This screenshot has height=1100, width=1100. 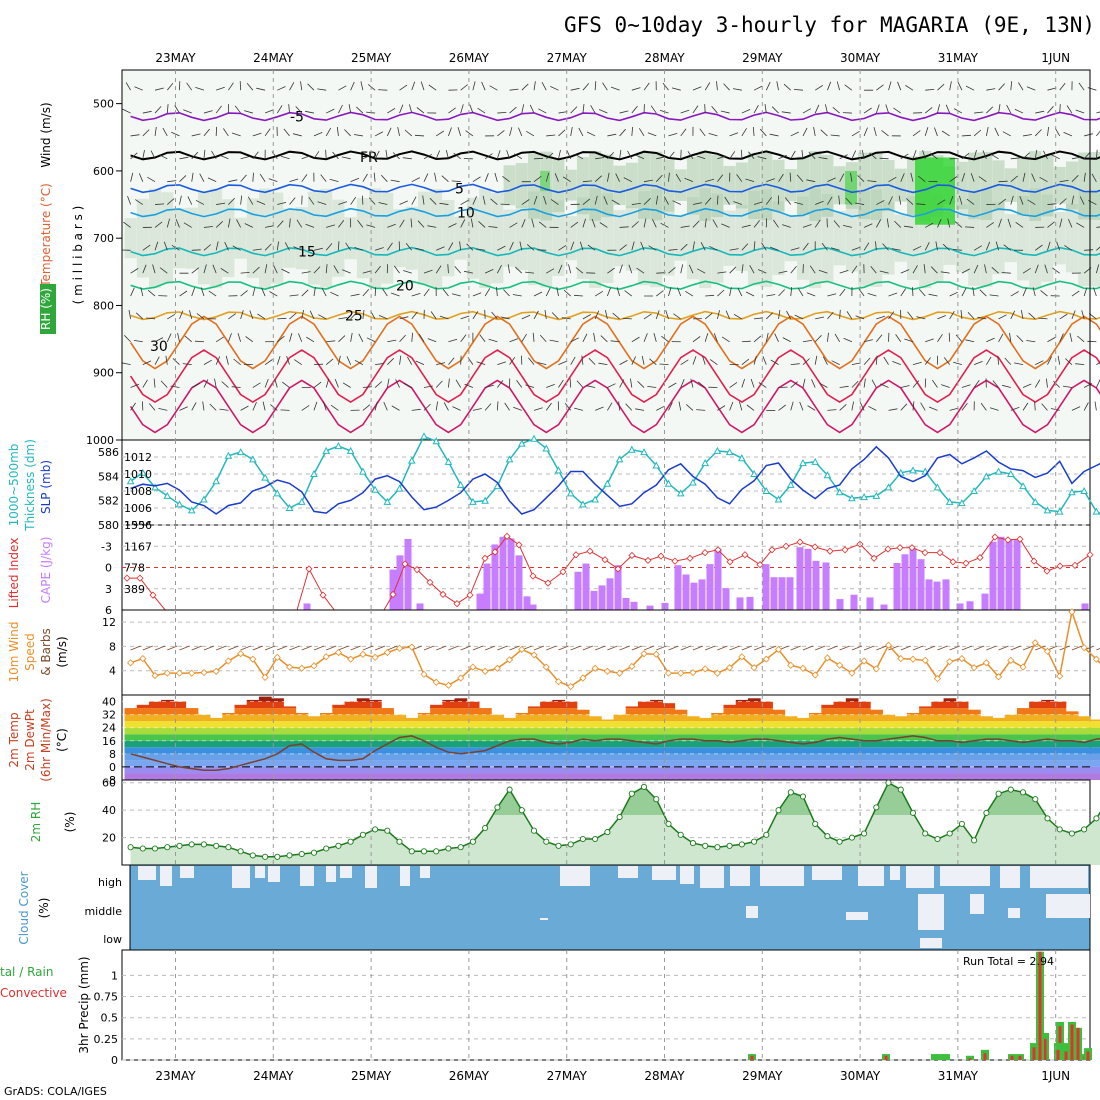 I want to click on upper-temp-label: Temperature (°C), so click(x=46, y=235).